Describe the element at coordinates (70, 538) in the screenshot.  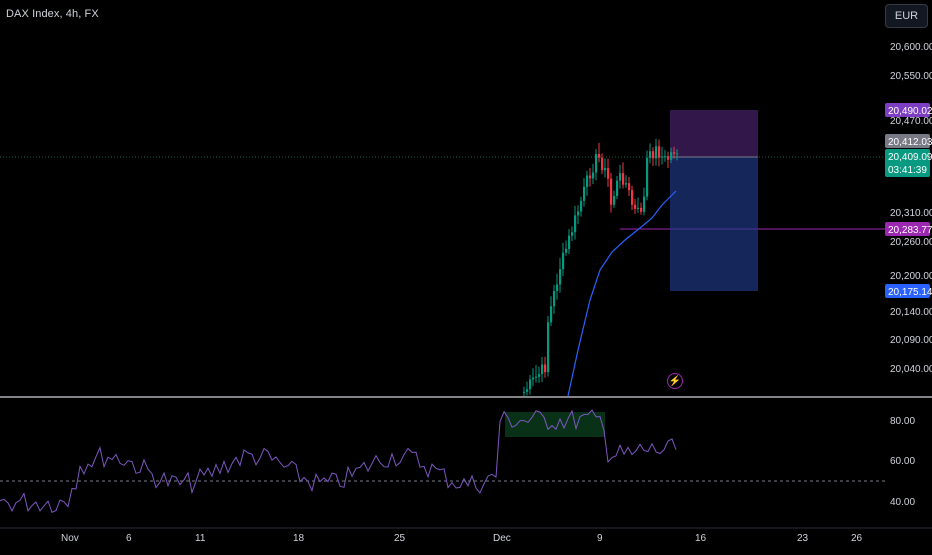
I see `time-tick: Nov` at that location.